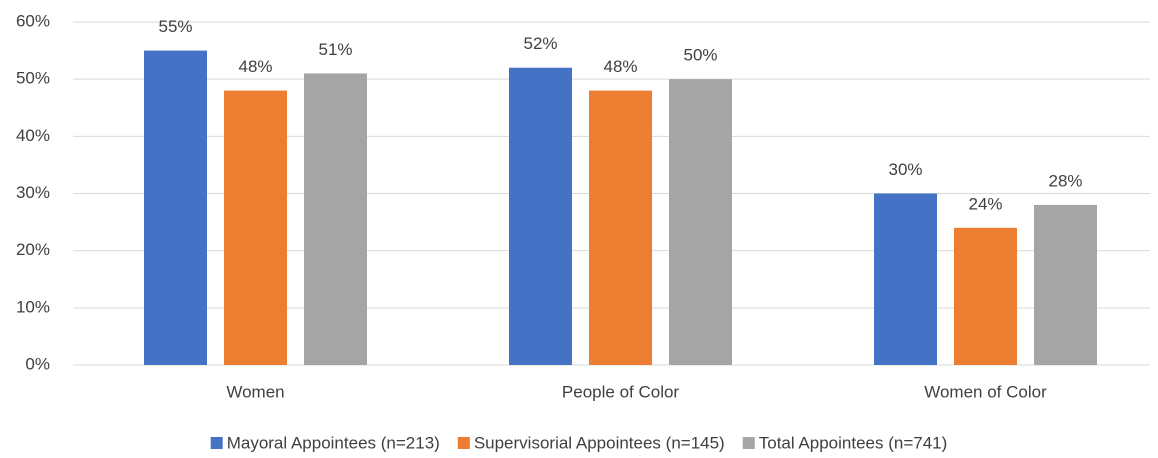 Image resolution: width=1158 pixels, height=458 pixels. What do you see at coordinates (33, 135) in the screenshot?
I see `y-tick-label: 40%` at bounding box center [33, 135].